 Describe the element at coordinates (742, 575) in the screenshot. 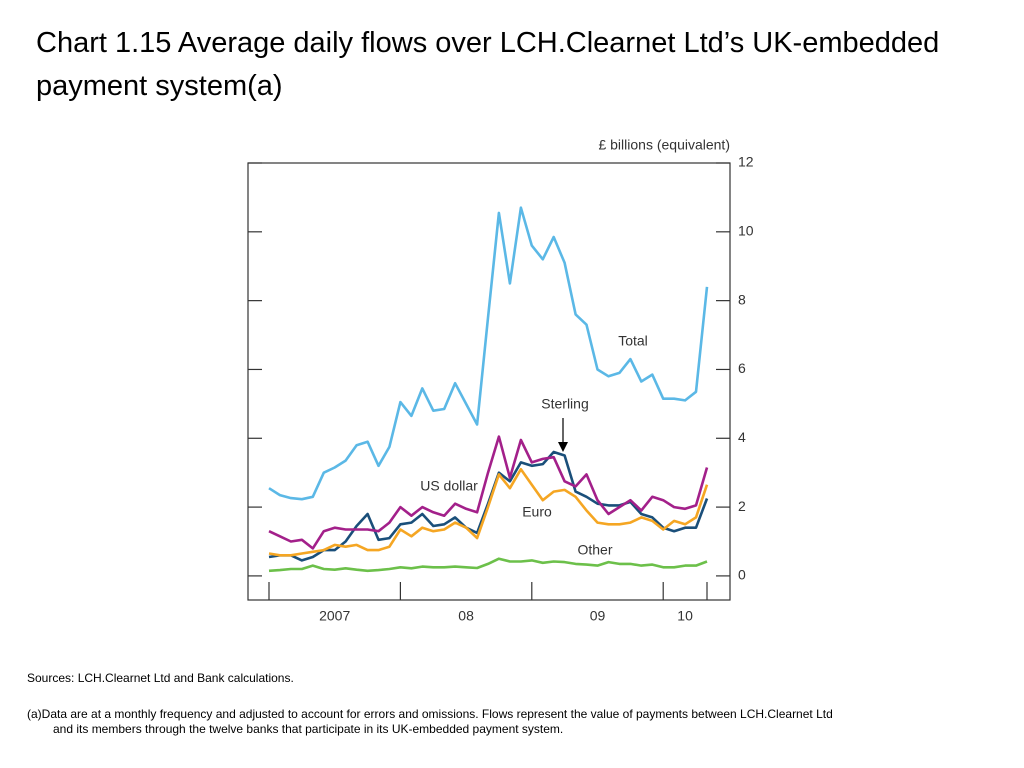

I see `y-tick-label: 0` at that location.